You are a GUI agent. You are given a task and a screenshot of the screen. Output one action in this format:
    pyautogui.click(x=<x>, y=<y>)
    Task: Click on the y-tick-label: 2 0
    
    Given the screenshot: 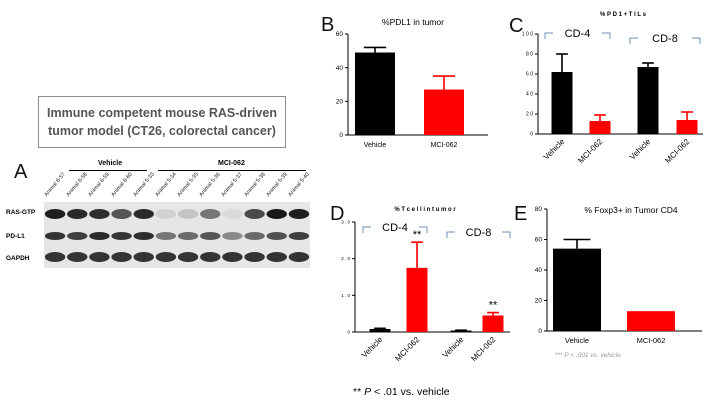 What is the action you would take?
    pyautogui.click(x=529, y=115)
    